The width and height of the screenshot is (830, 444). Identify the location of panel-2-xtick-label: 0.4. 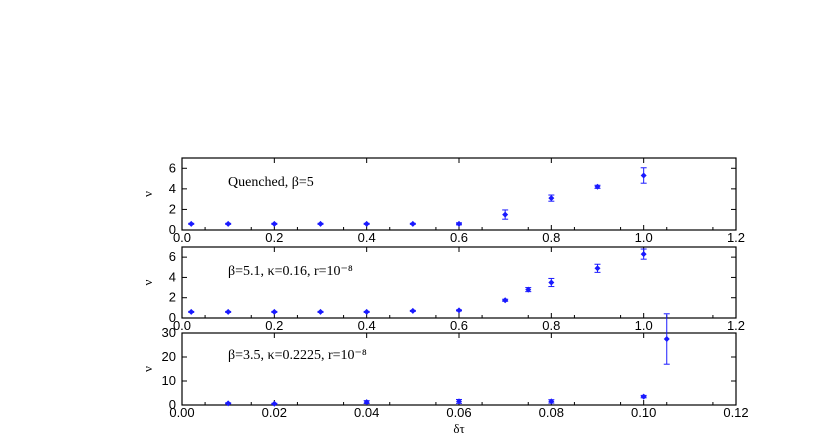
(367, 325).